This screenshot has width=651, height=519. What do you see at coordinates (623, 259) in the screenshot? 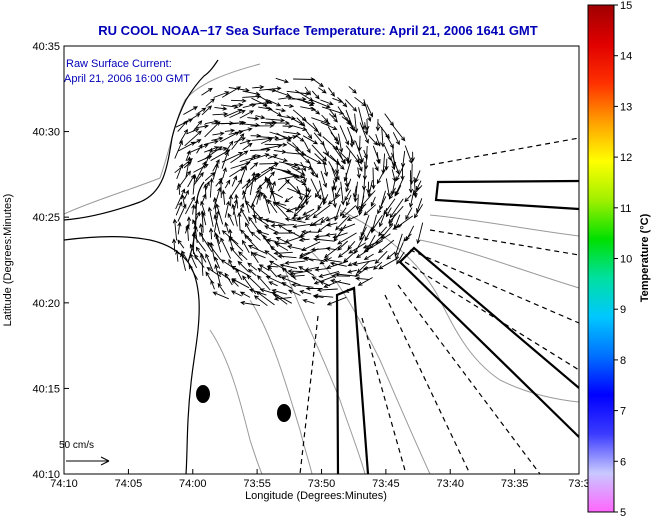
I see `colorbar-ticks: 5 6 7 8 9 10 11 12 13 14 15` at bounding box center [623, 259].